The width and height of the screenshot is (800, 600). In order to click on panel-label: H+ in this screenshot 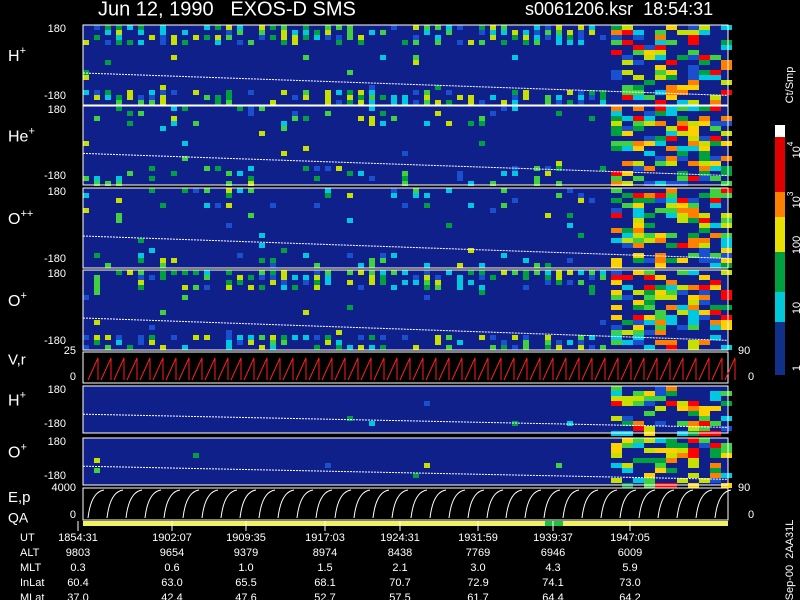, I will do `click(17, 55)`.